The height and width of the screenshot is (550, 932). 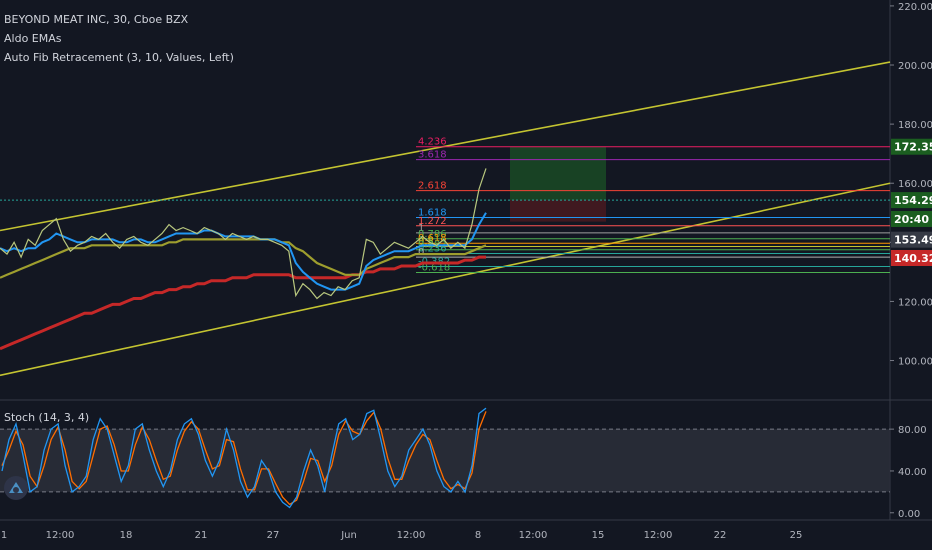 I want to click on fib-label: 0.5, so click(x=426, y=241).